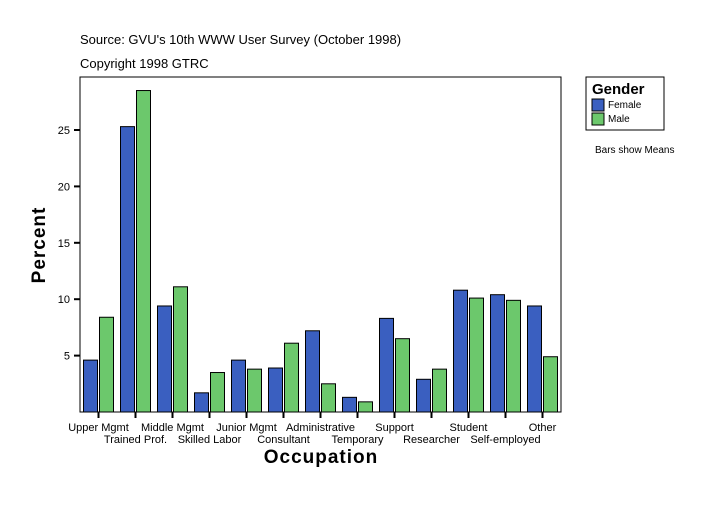  Describe the element at coordinates (320, 428) in the screenshot. I see `x-tick-label: Administrative` at that location.